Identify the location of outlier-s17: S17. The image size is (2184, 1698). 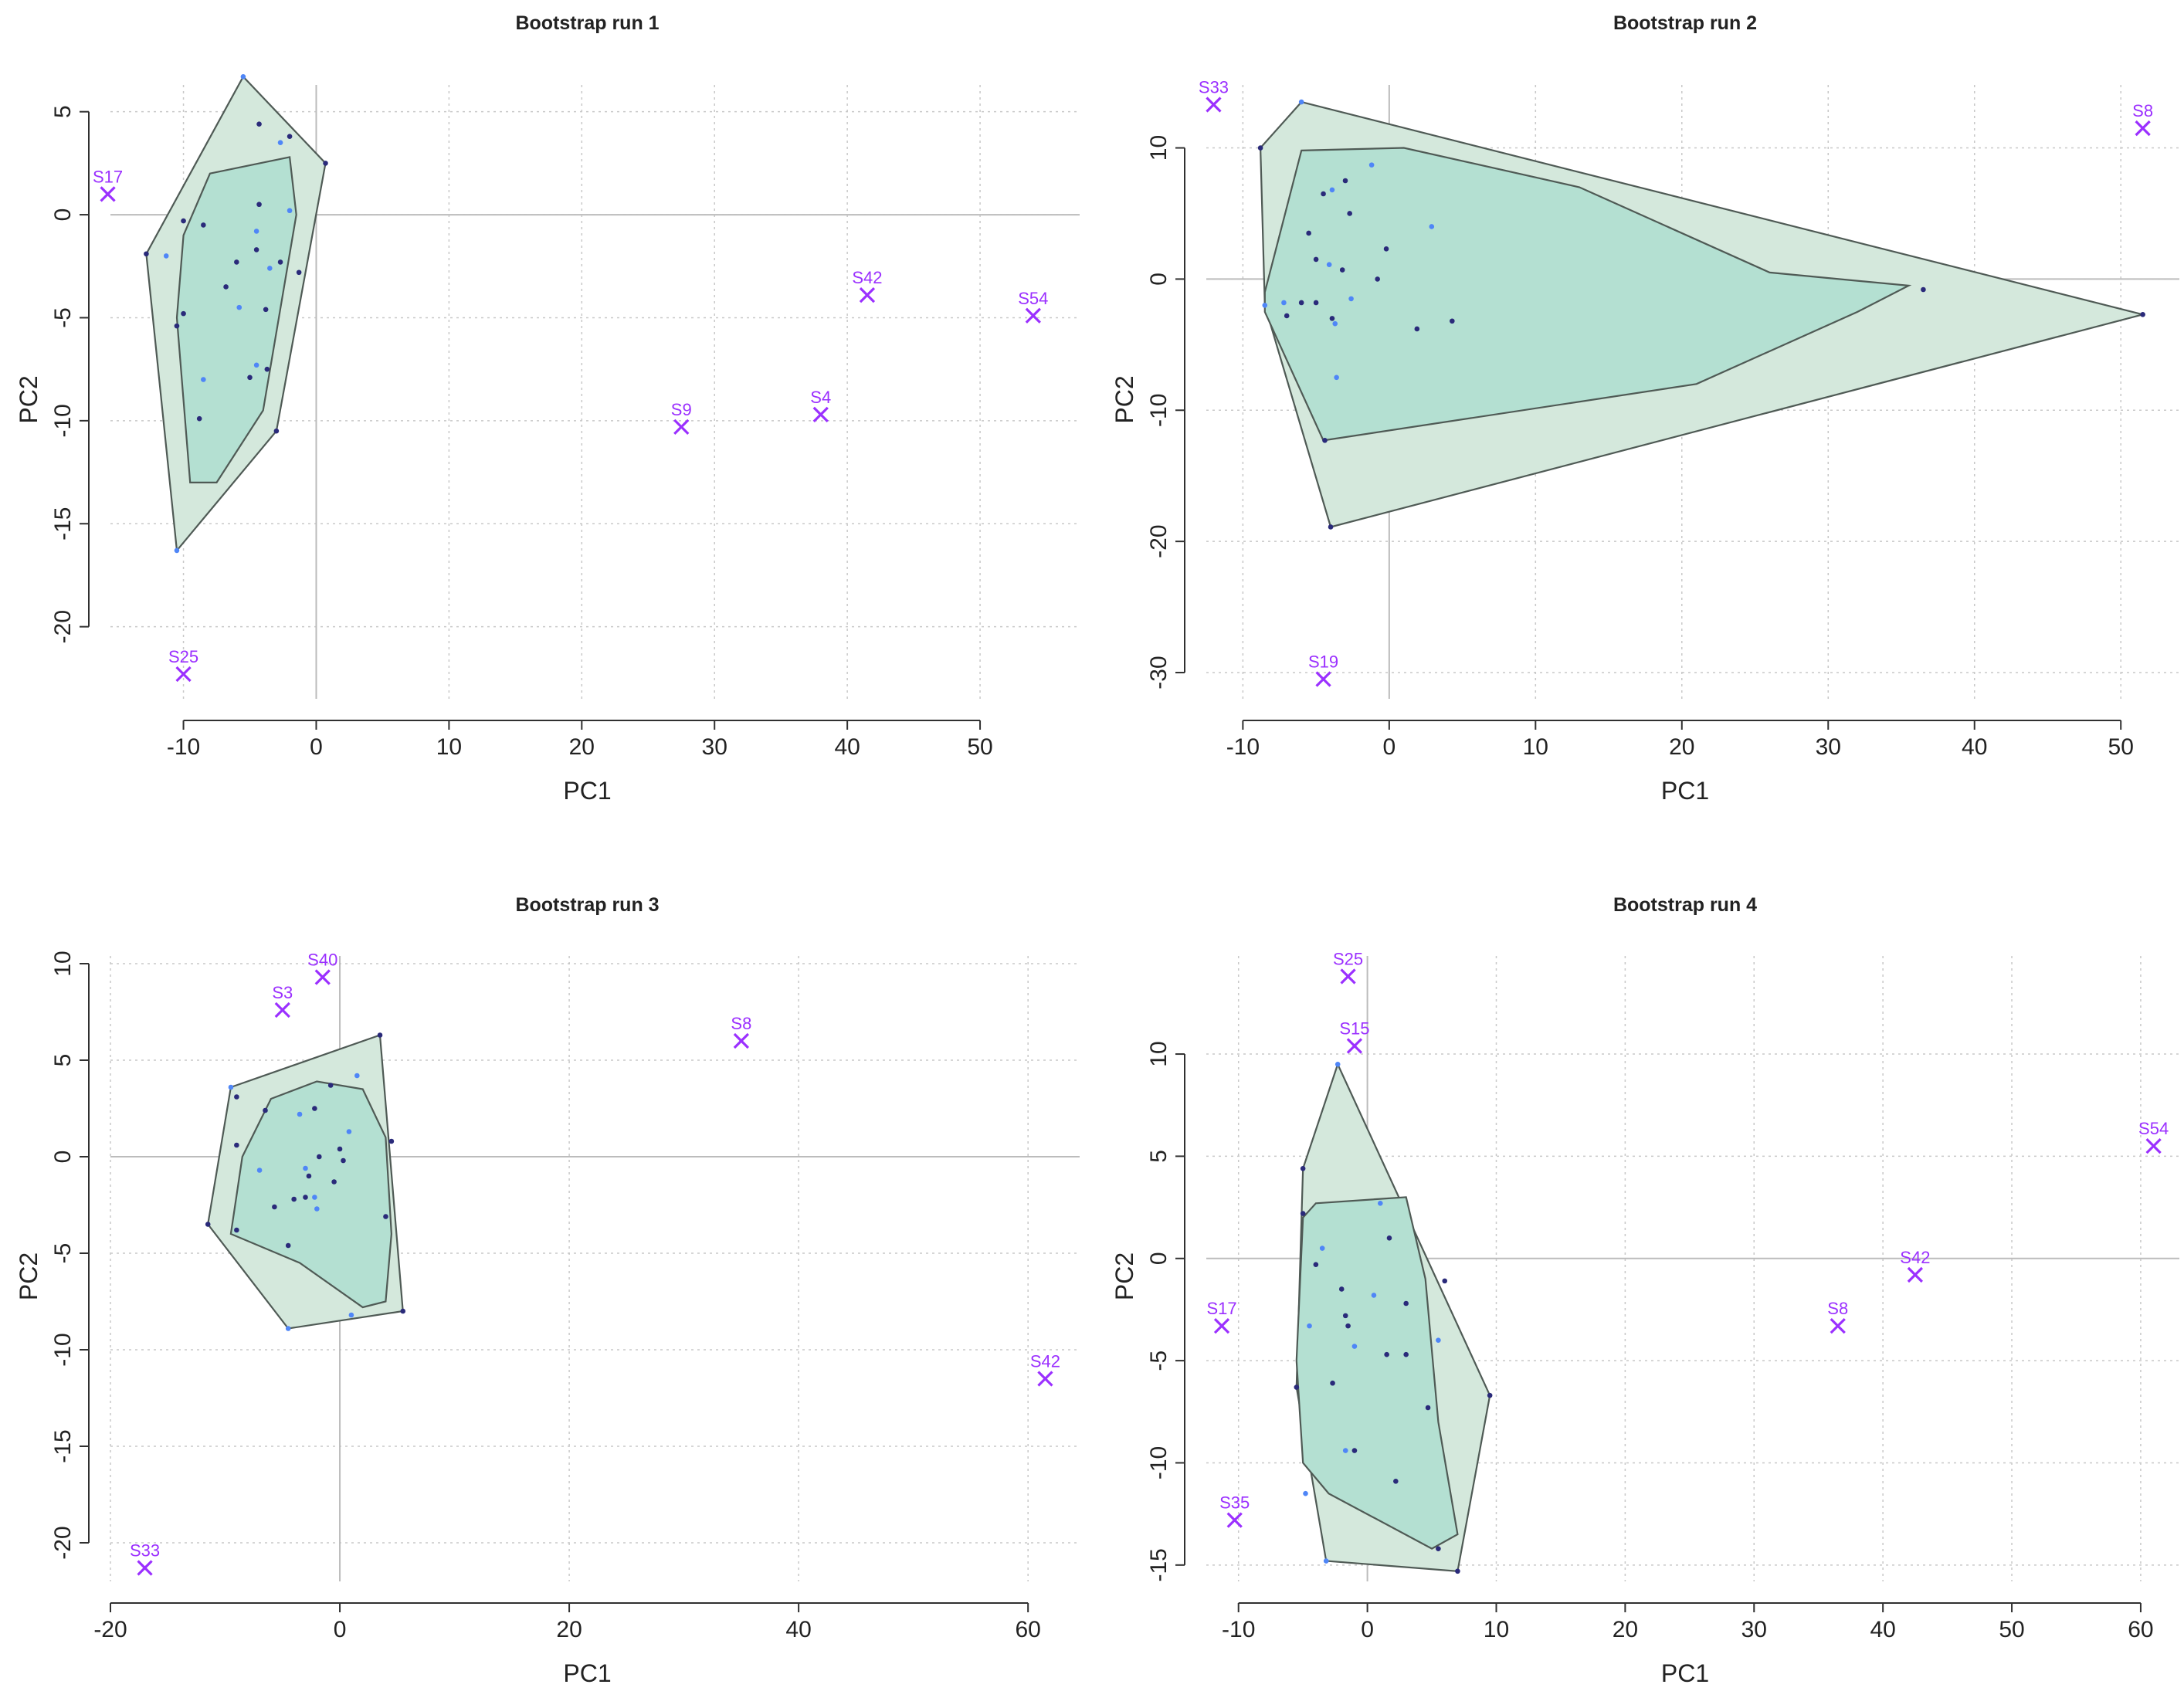
(108, 184).